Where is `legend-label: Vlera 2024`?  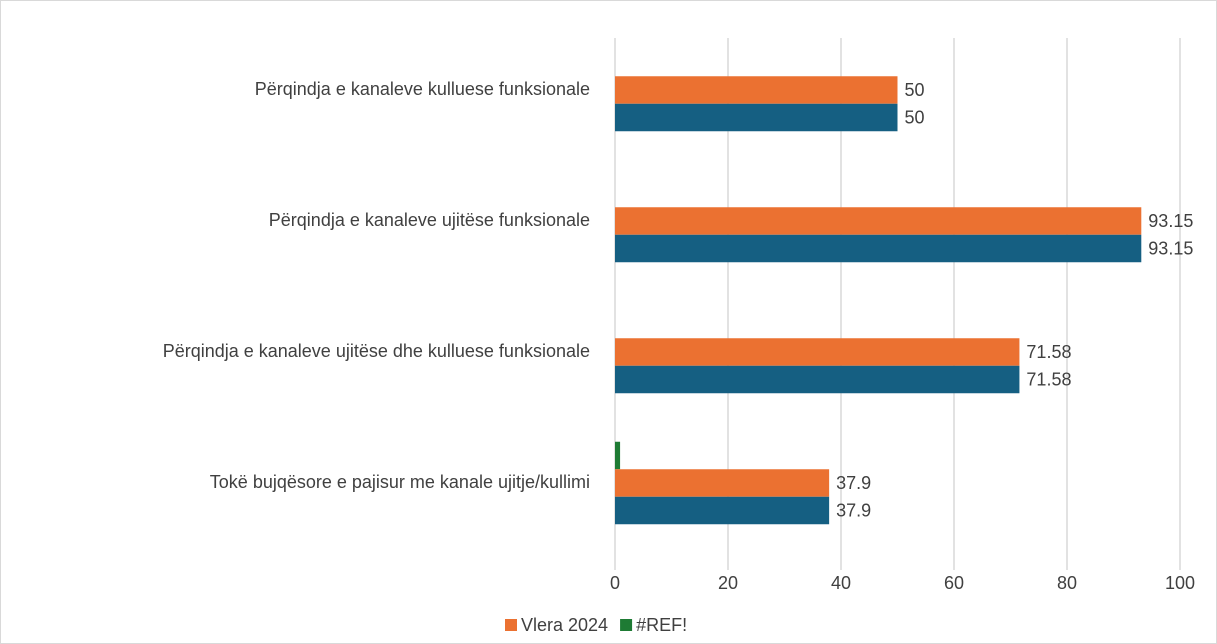 legend-label: Vlera 2024 is located at coordinates (564, 625).